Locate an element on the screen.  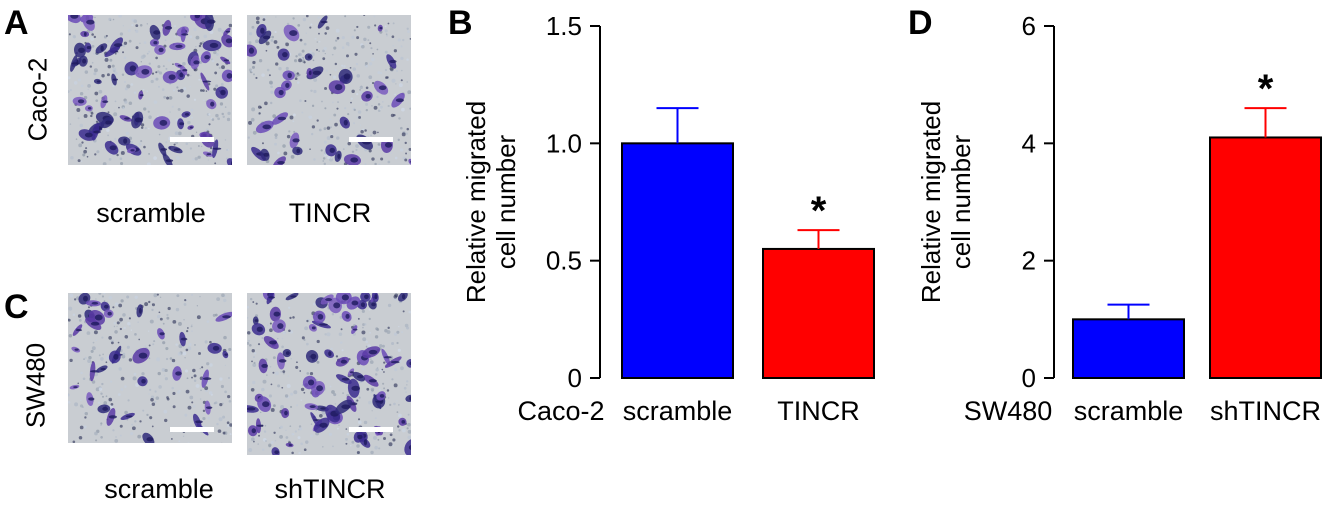
b-bar-scramble is located at coordinates (677, 260).